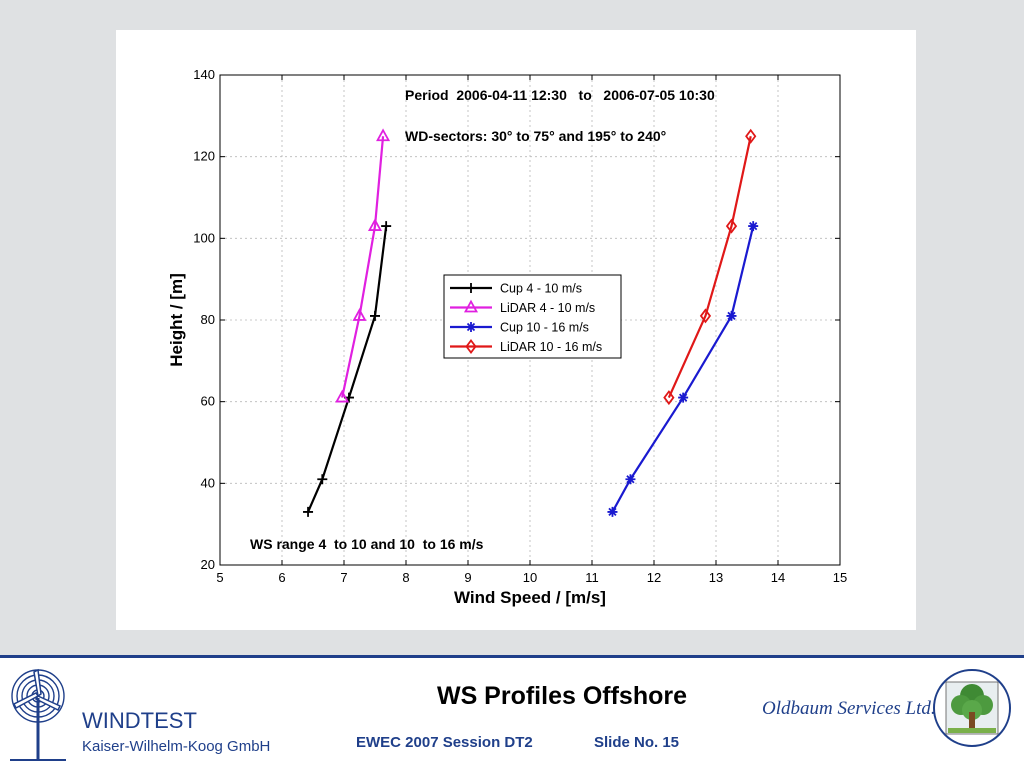 This screenshot has width=1024, height=768. What do you see at coordinates (343, 577) in the screenshot?
I see `x-tick-label: 7` at bounding box center [343, 577].